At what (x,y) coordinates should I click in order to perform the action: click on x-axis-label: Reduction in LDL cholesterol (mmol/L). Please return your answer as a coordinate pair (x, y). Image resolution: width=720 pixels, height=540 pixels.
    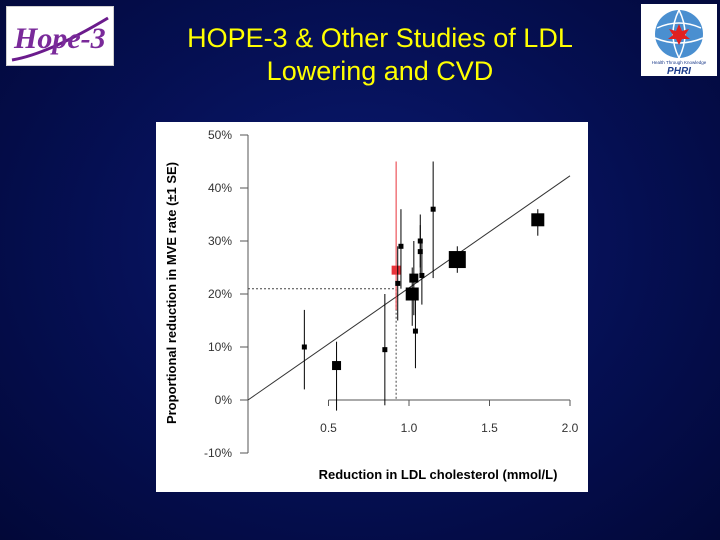
    Looking at the image, I should click on (438, 474).